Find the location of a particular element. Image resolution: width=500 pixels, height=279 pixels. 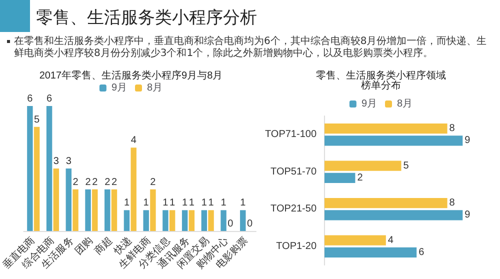

text: 零售、生活服务类小程序分析 is located at coordinates (146, 18).